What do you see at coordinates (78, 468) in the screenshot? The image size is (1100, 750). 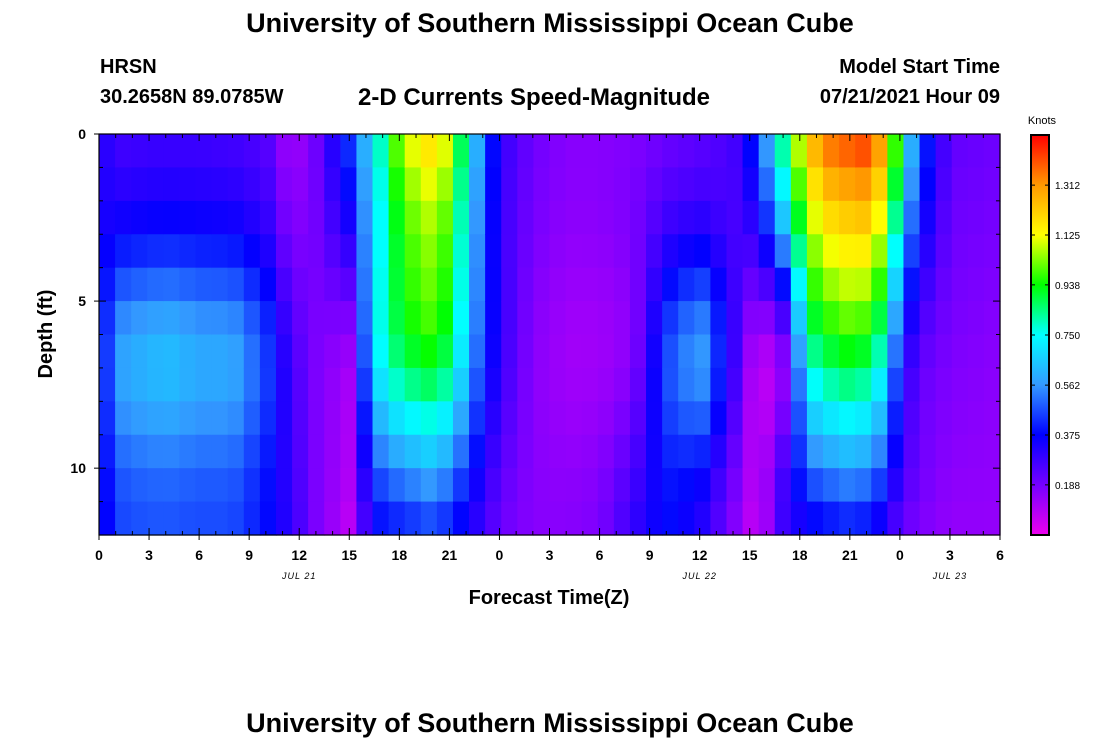 I see `y-tick-label: 10` at bounding box center [78, 468].